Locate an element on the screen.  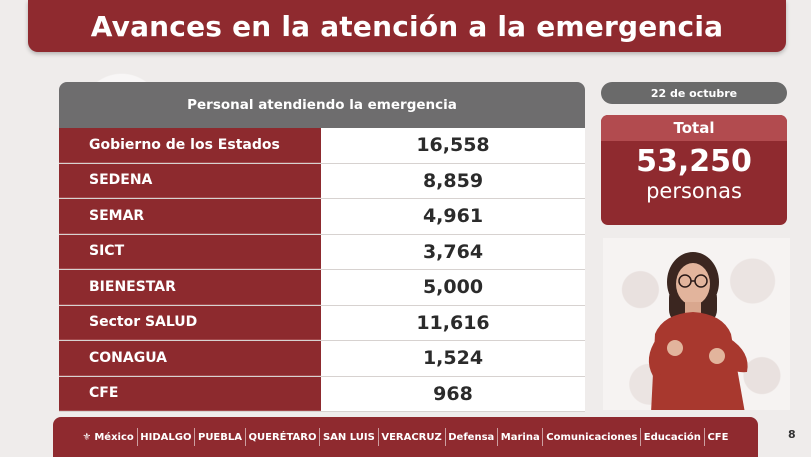
table-row: SEDENA 8,859 is located at coordinates (322, 181).